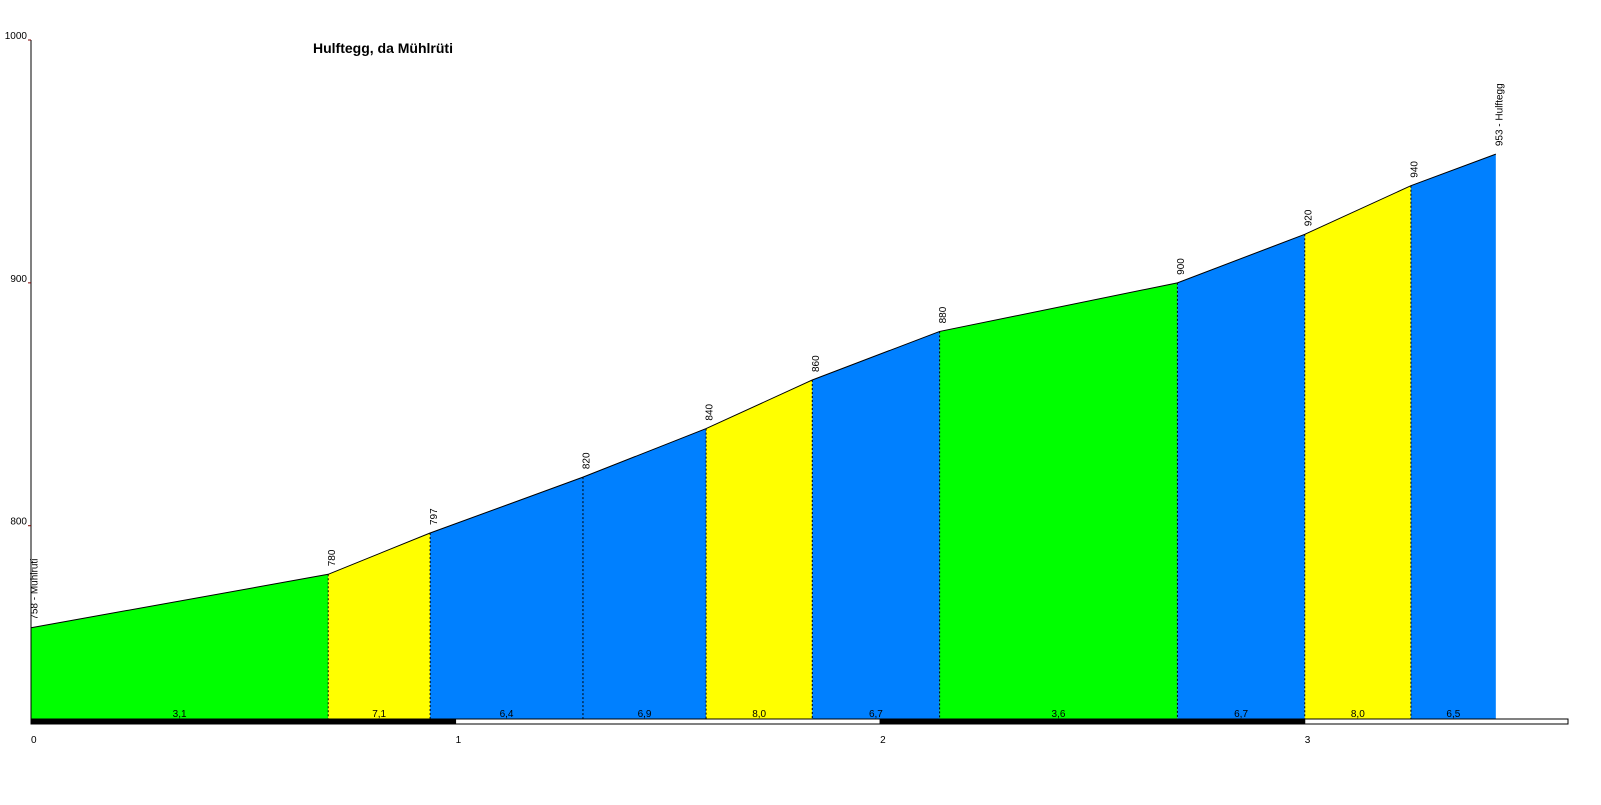 This screenshot has width=1601, height=805. What do you see at coordinates (459, 740) in the screenshot?
I see `x-tick-label: 1` at bounding box center [459, 740].